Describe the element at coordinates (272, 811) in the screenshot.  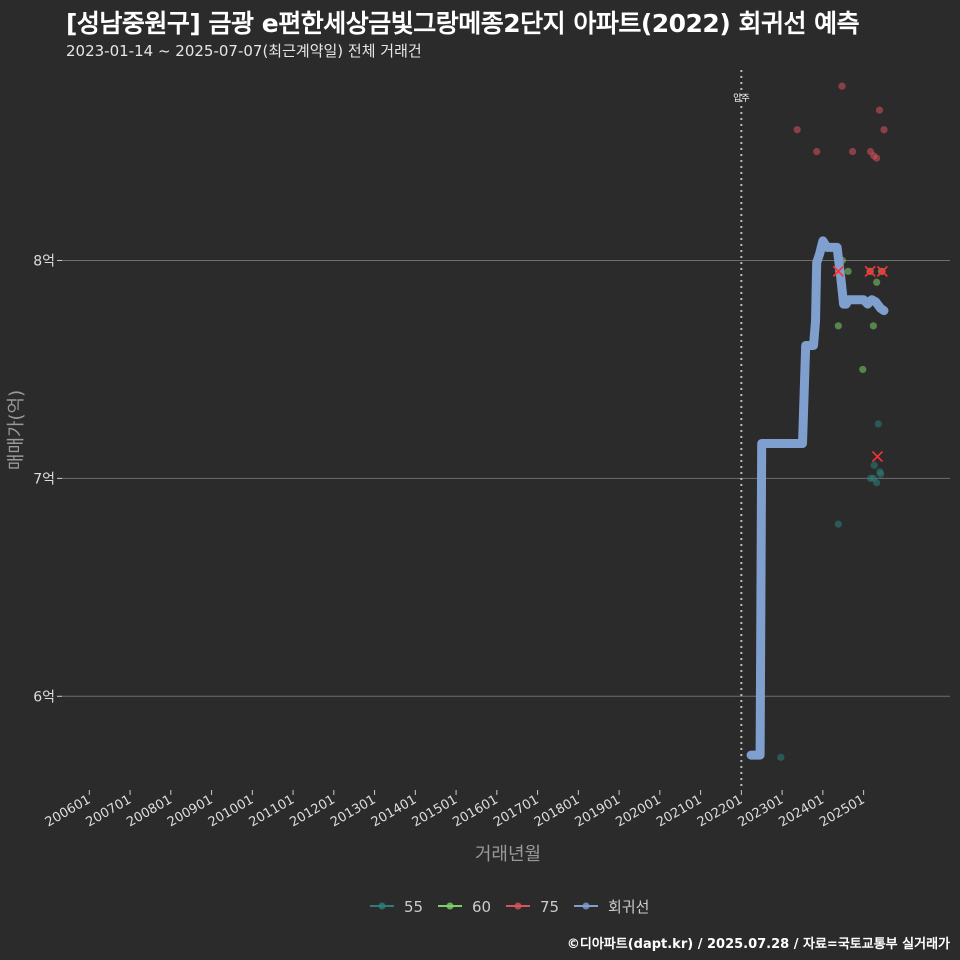
I see `x-tick-label: 201101` at that location.